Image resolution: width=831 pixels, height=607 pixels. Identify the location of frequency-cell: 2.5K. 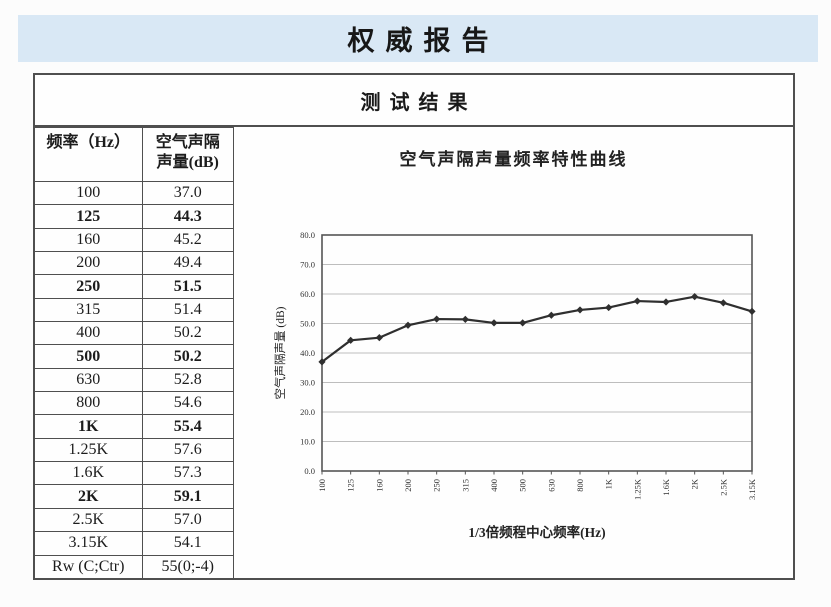
(89, 520).